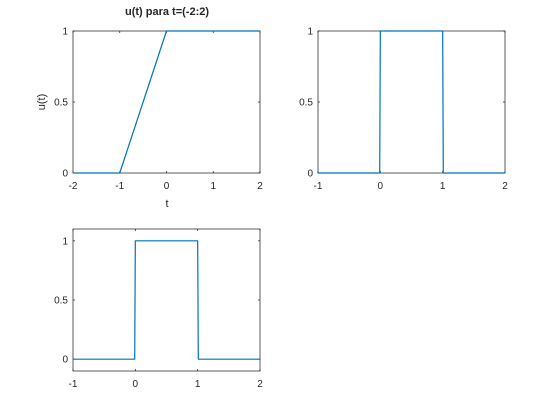  What do you see at coordinates (381, 186) in the screenshot?
I see `subplot-2-xtick-label: 0` at bounding box center [381, 186].